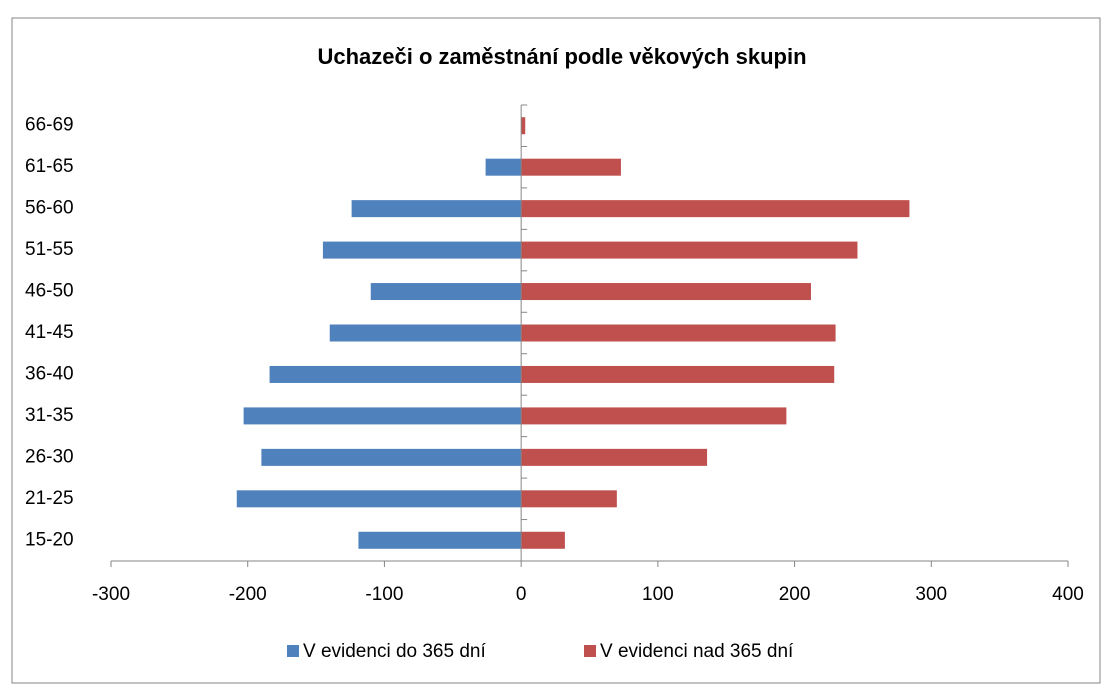  I want to click on x-tick-label: 100, so click(658, 594).